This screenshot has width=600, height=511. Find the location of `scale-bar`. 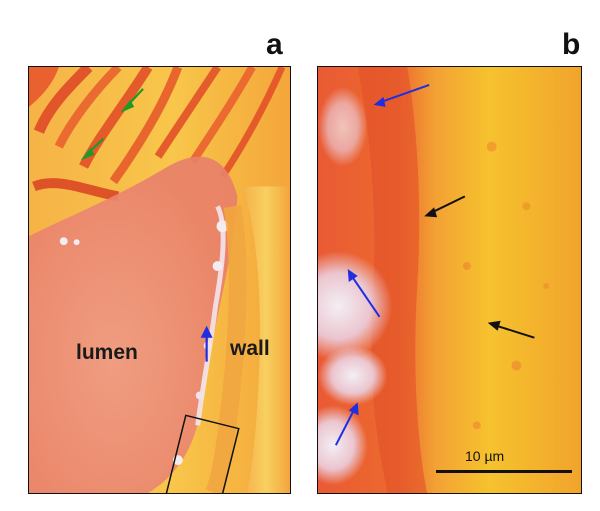

scale-bar is located at coordinates (504, 471).